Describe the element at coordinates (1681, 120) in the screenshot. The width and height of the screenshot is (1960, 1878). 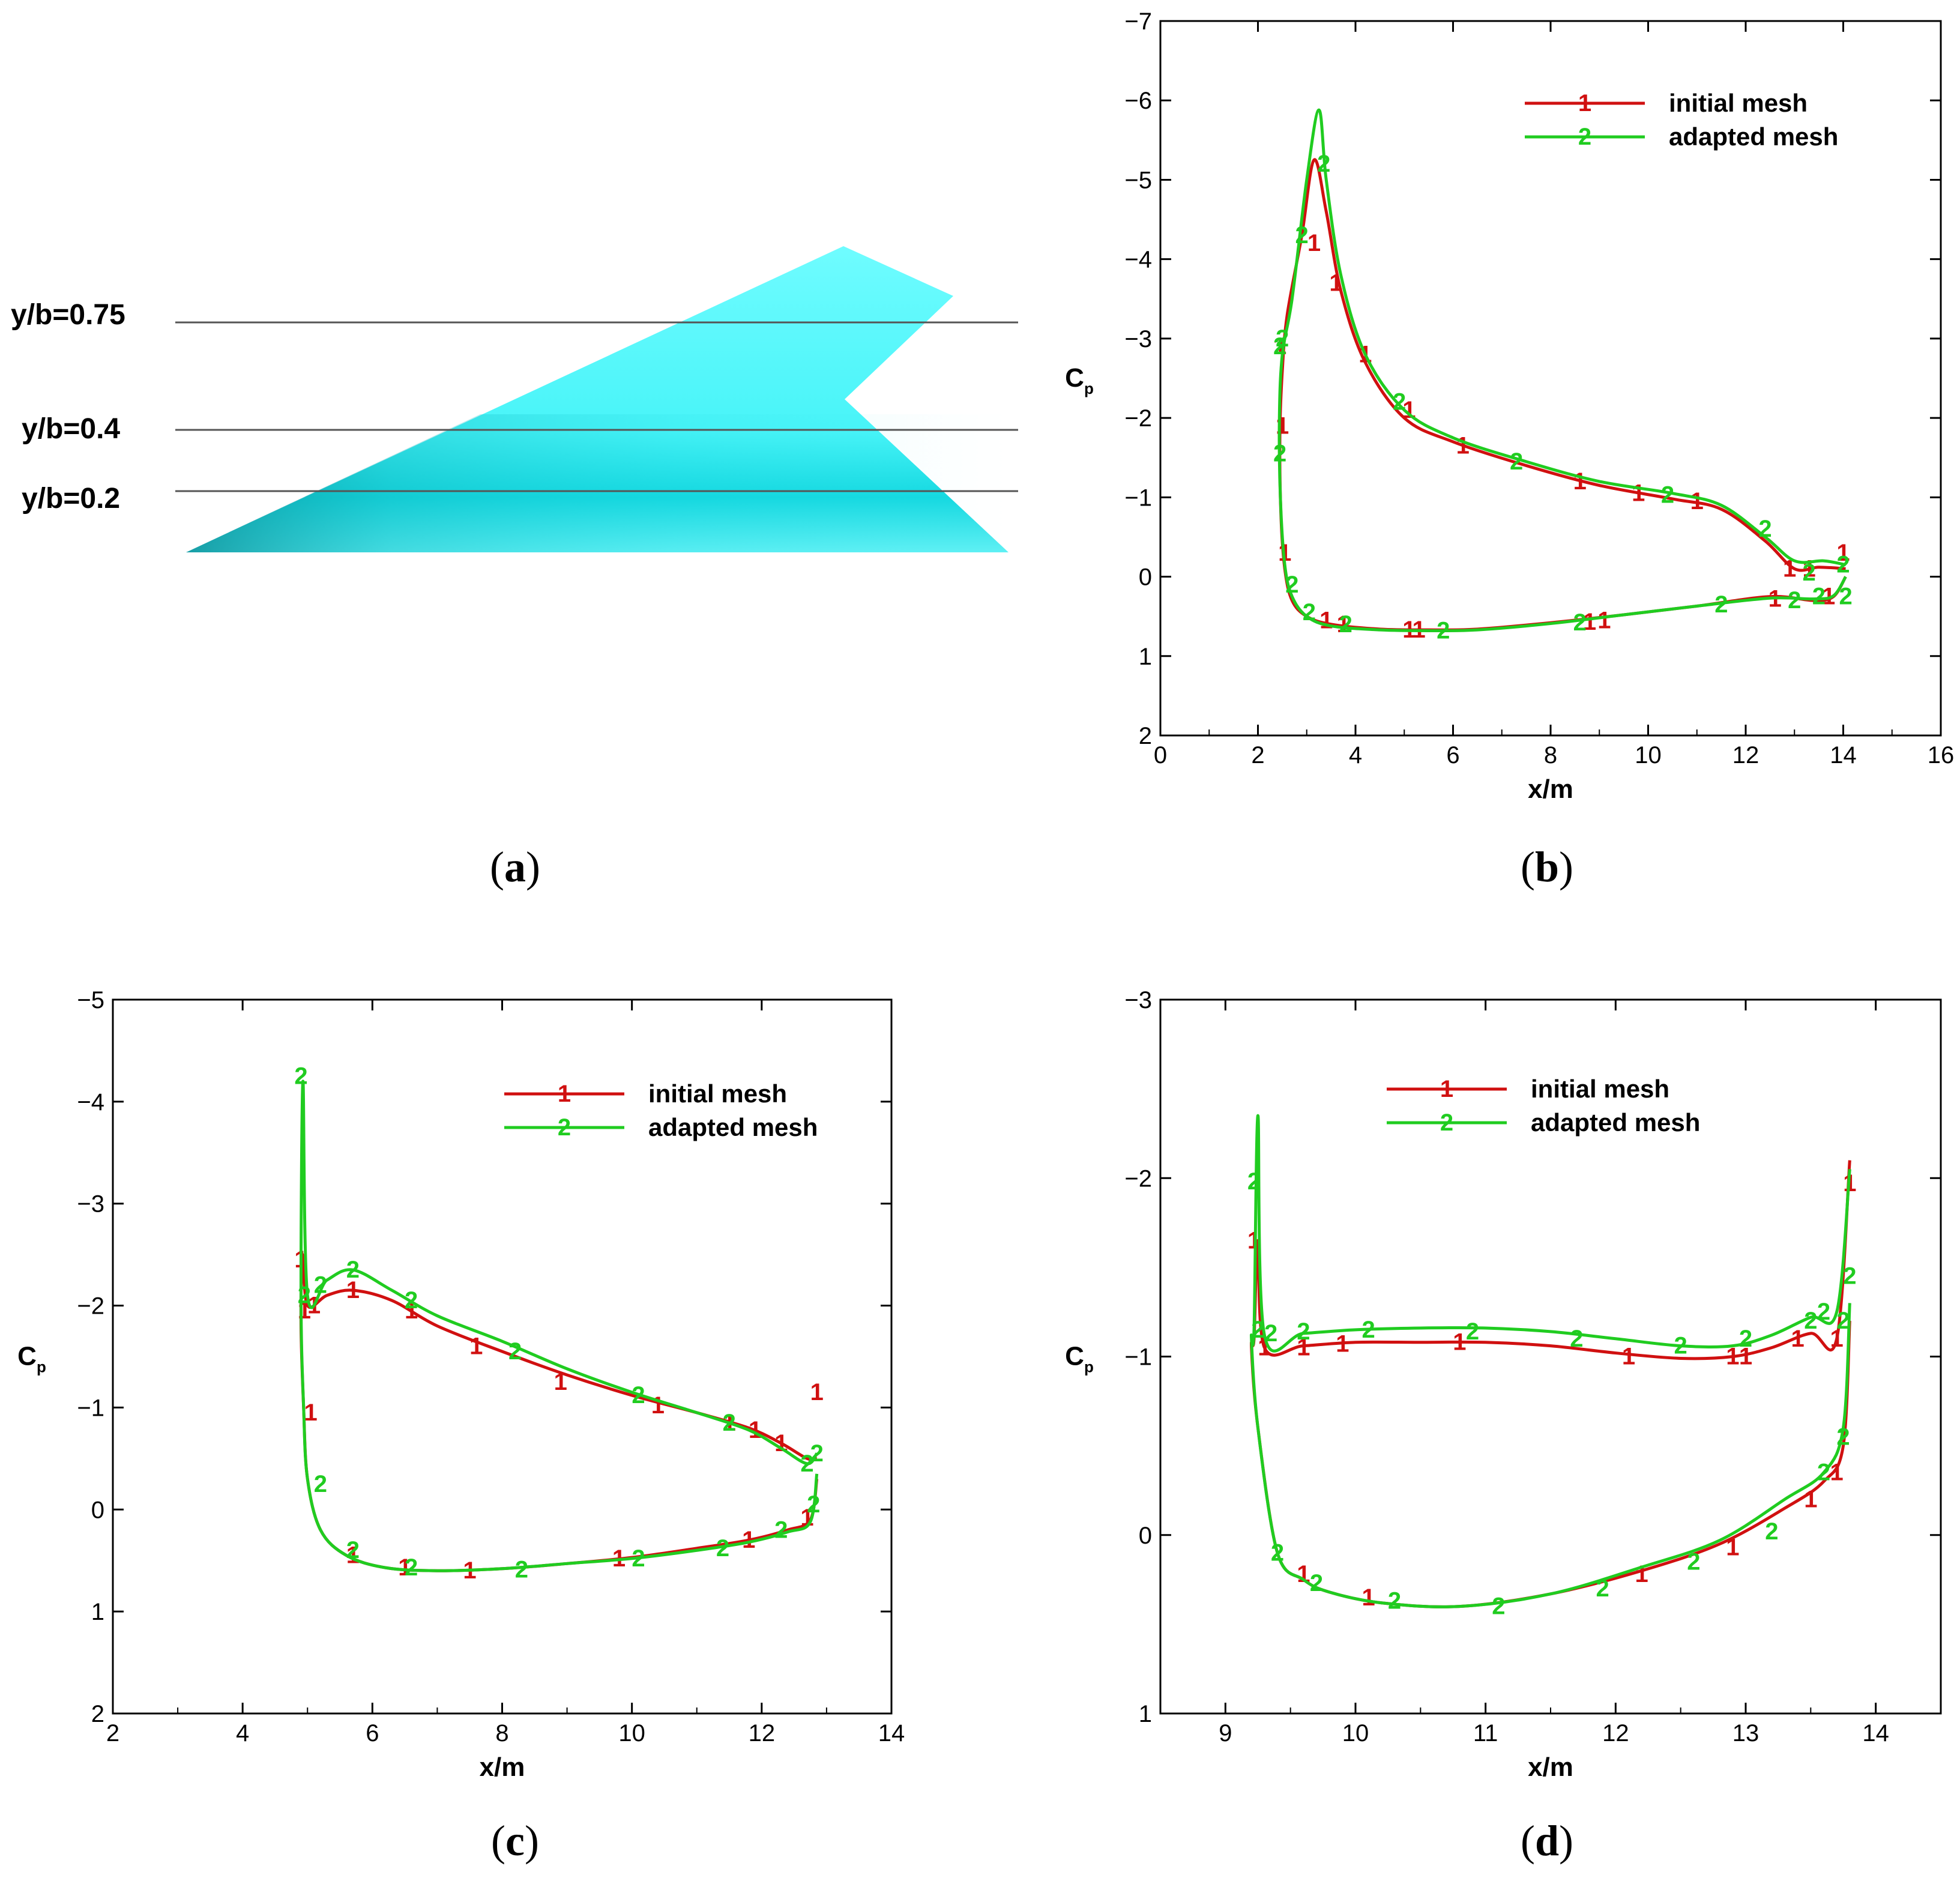
I see `legend: 1 initial mesh 2 adapted mesh` at that location.